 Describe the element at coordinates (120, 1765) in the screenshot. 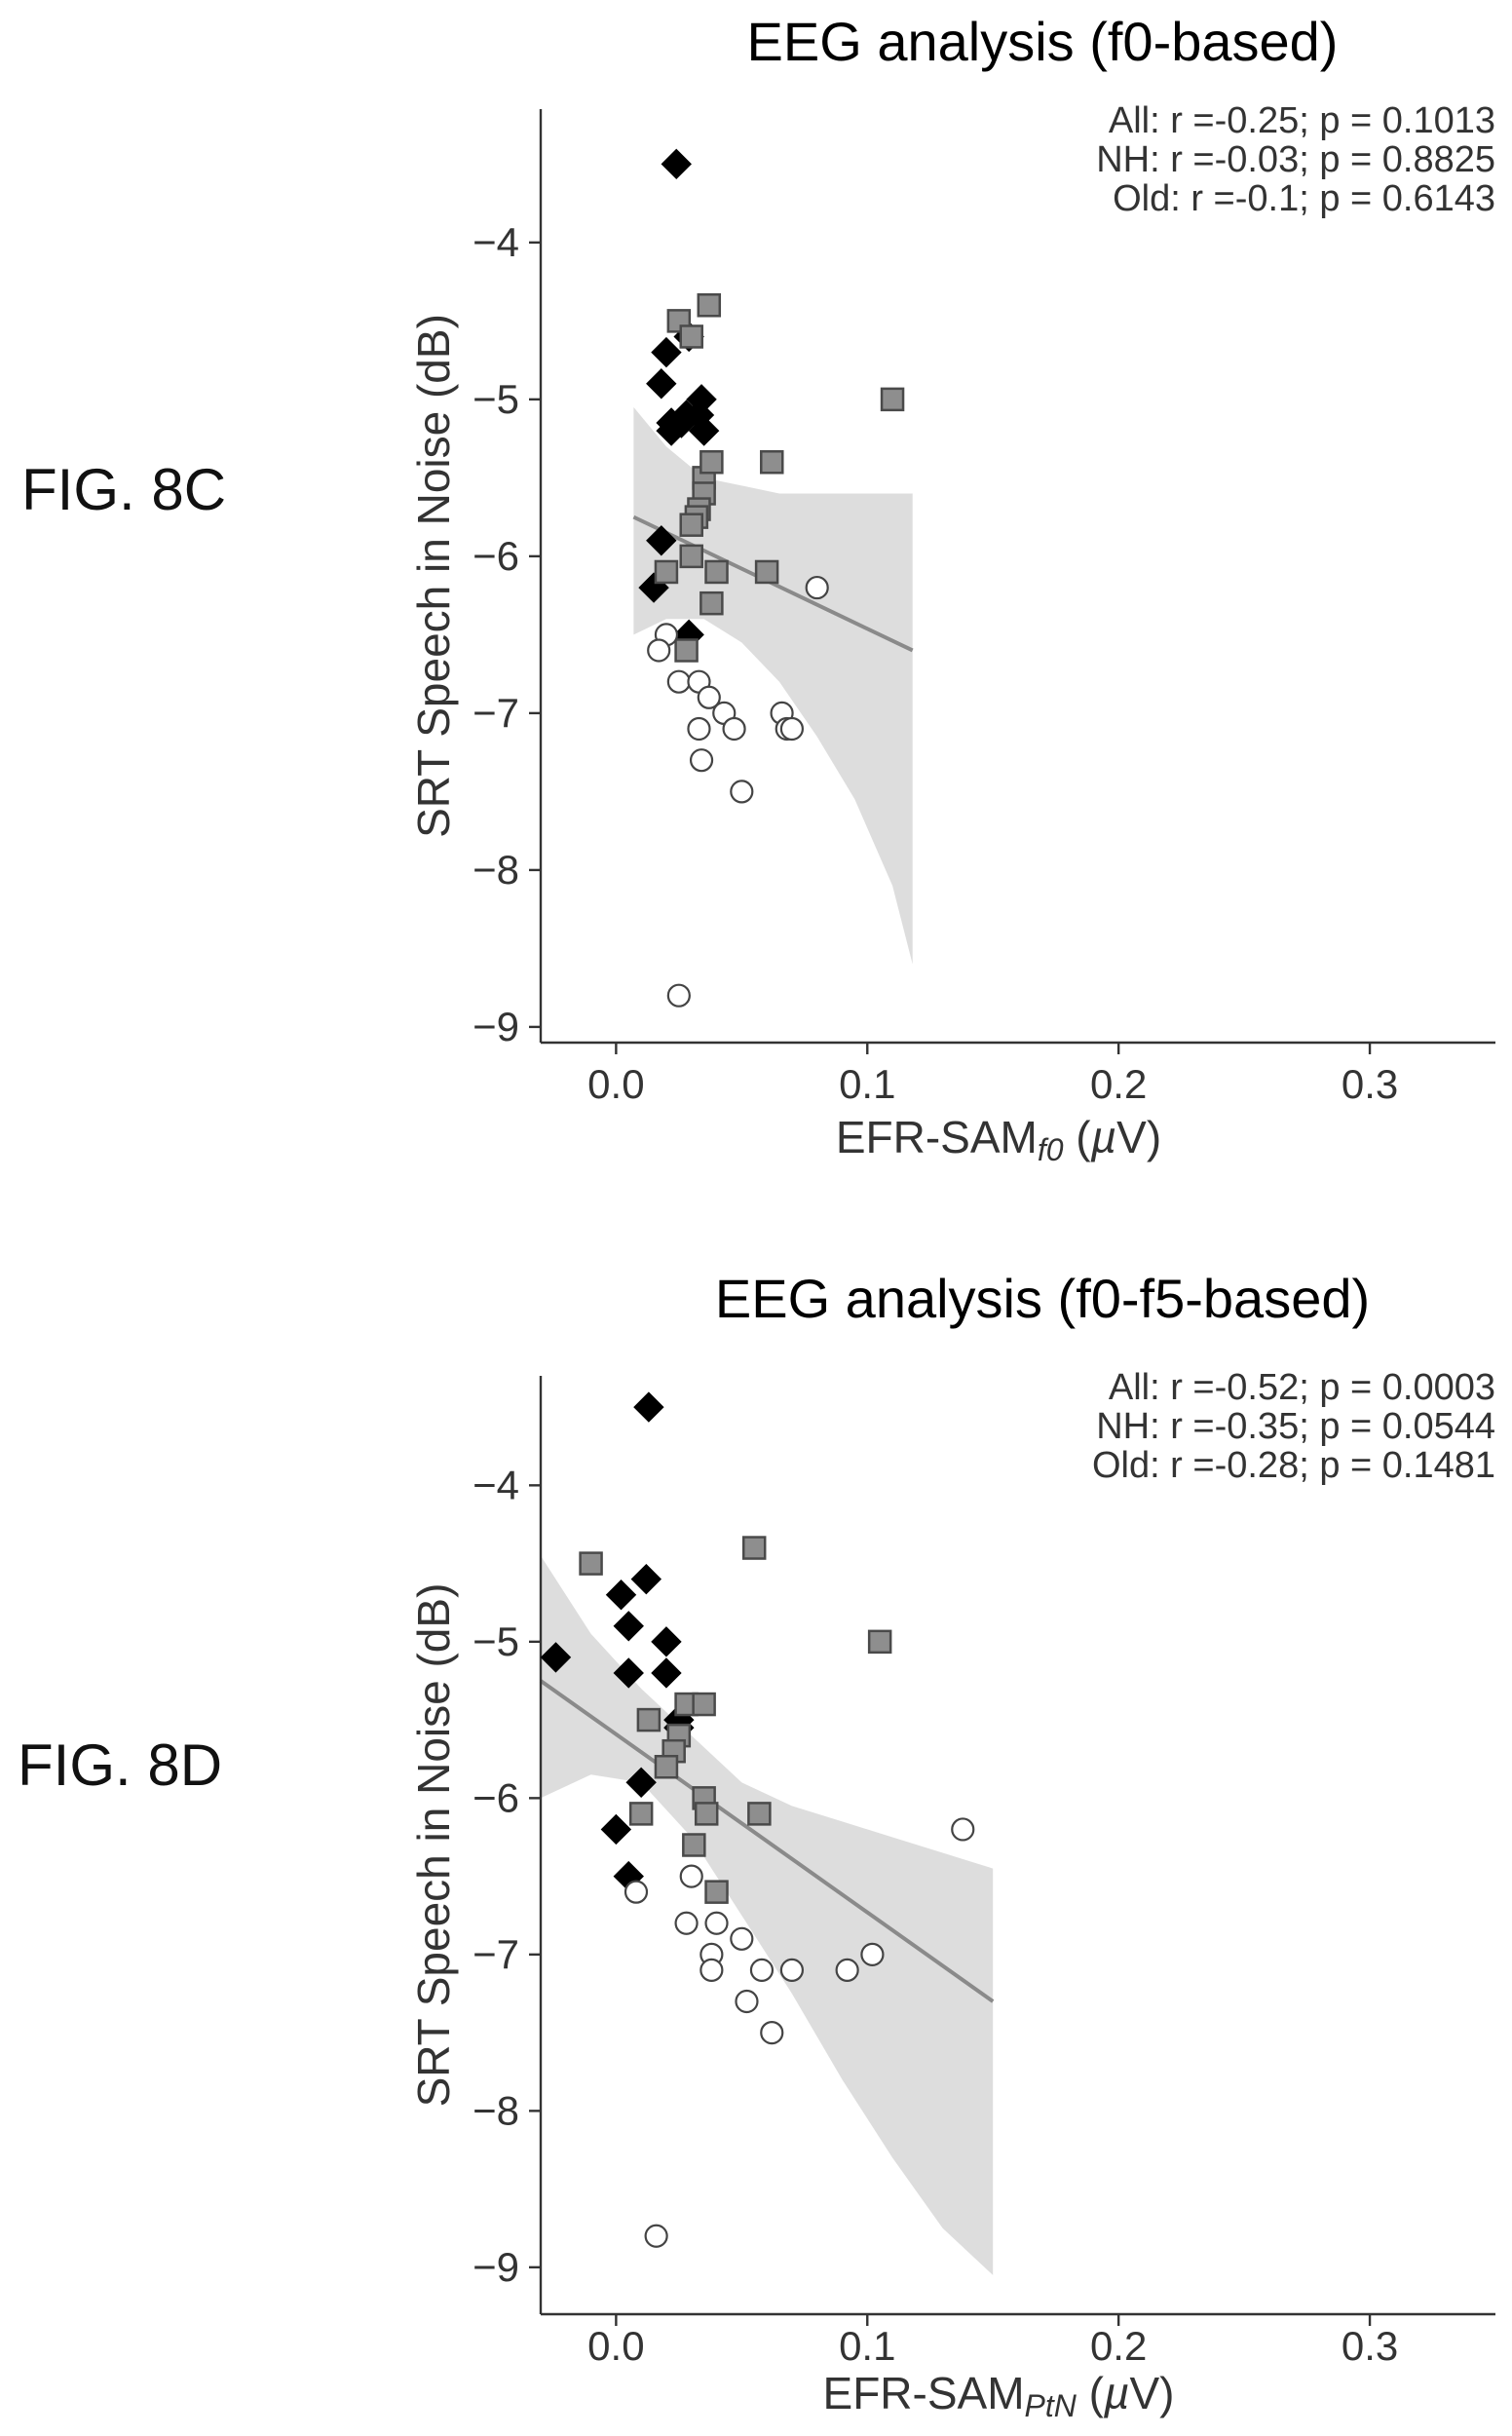

I see `figure-label-8d: FIG. 8D` at that location.